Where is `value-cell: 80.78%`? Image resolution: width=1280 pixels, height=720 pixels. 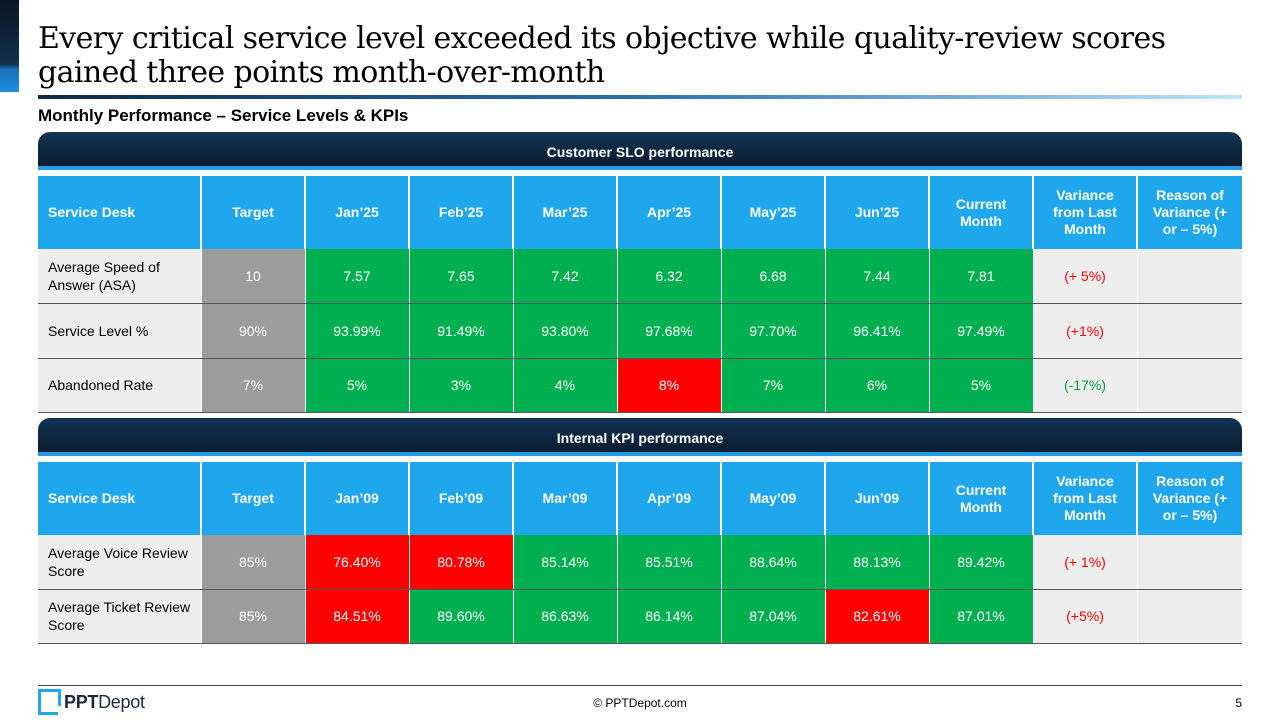 value-cell: 80.78% is located at coordinates (460, 562).